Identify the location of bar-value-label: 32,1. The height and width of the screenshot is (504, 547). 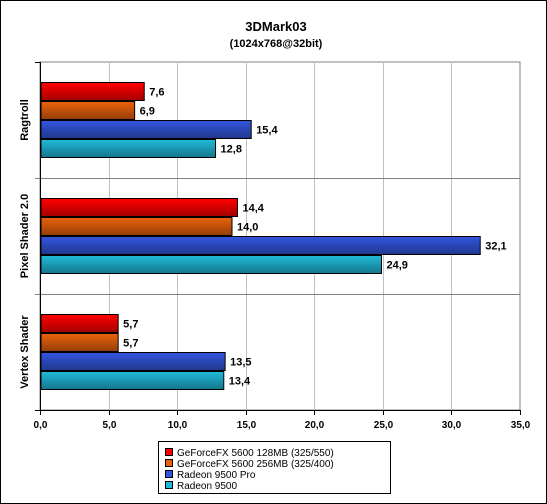
(495, 247).